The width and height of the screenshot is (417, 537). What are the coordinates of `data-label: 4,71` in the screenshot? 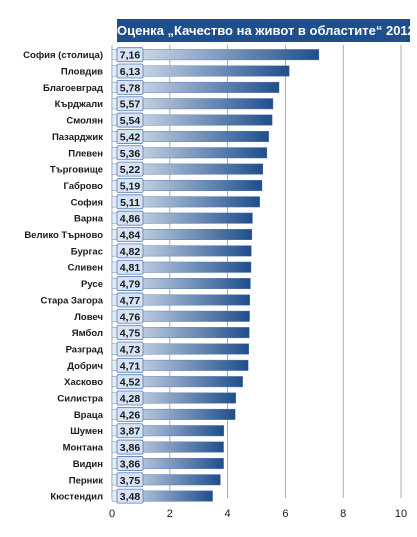 It's located at (130, 366).